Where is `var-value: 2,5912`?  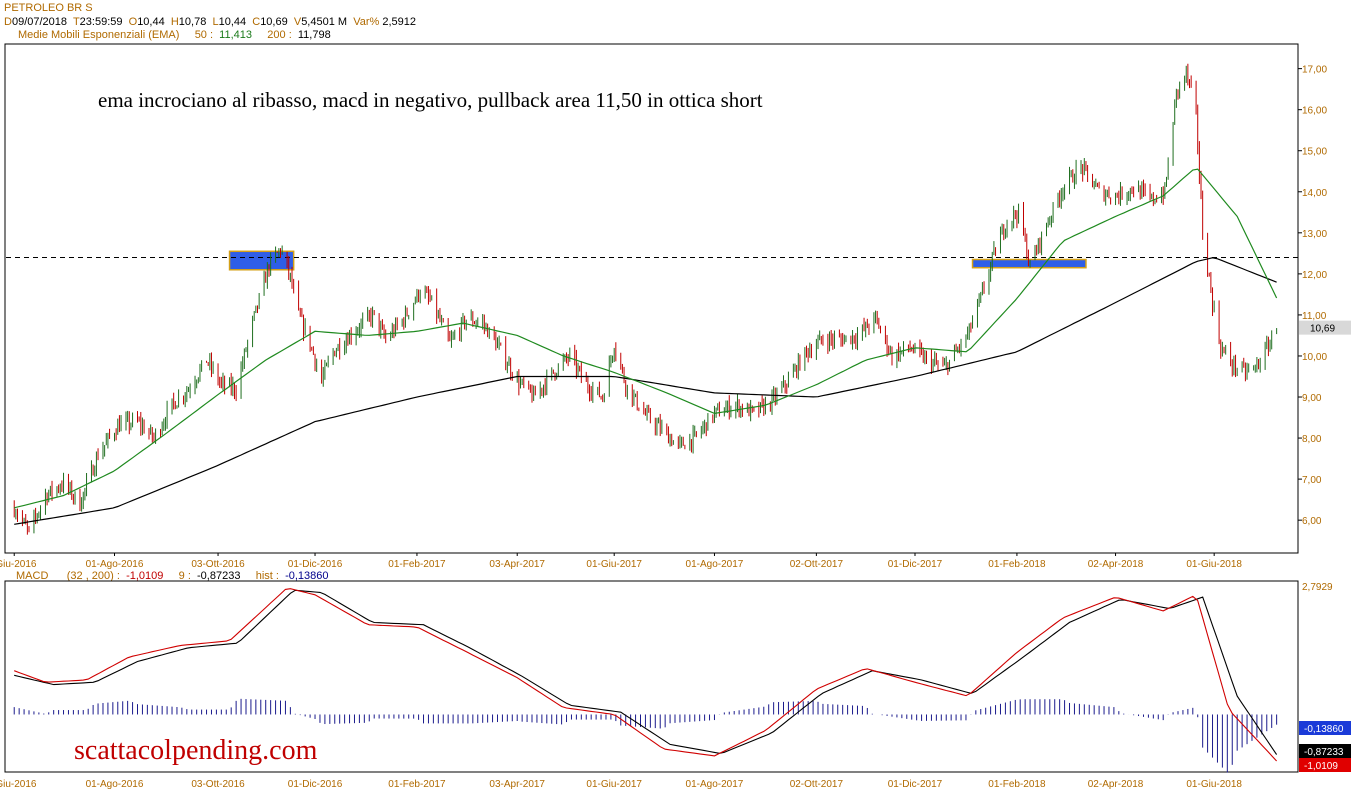 var-value: 2,5912 is located at coordinates (399, 22).